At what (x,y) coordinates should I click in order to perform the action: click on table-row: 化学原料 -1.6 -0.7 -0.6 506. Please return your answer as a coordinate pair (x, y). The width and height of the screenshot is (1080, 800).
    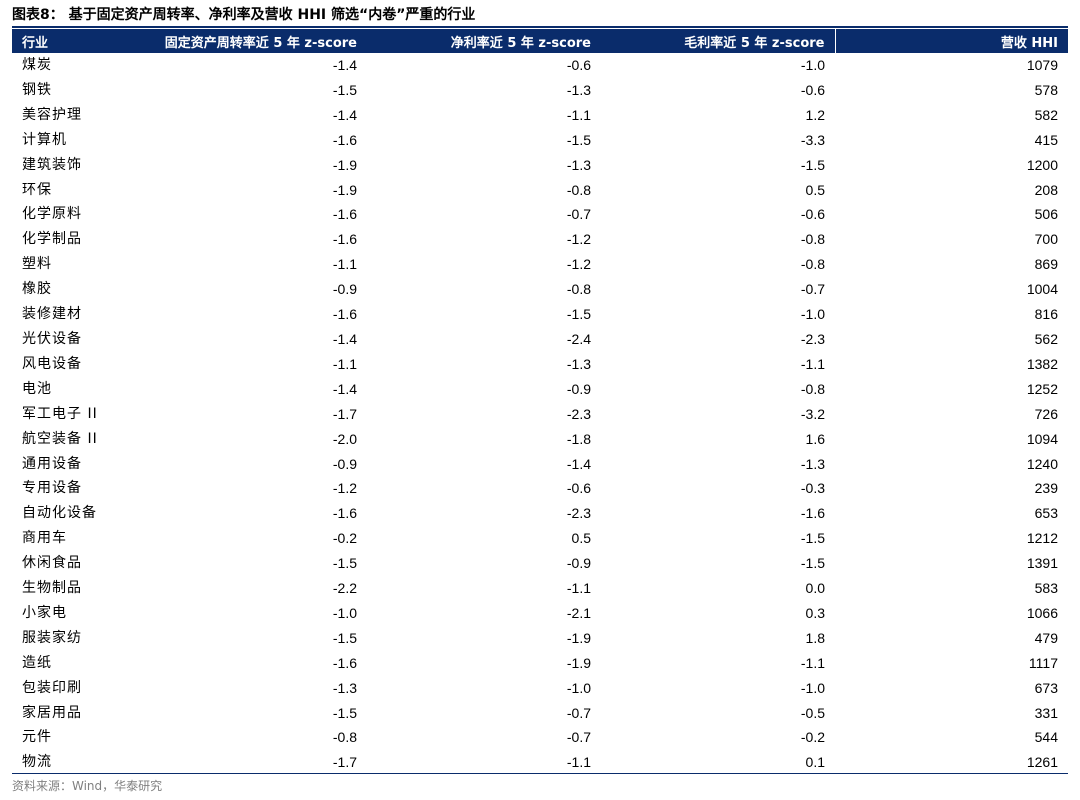
    Looking at the image, I should click on (540, 214).